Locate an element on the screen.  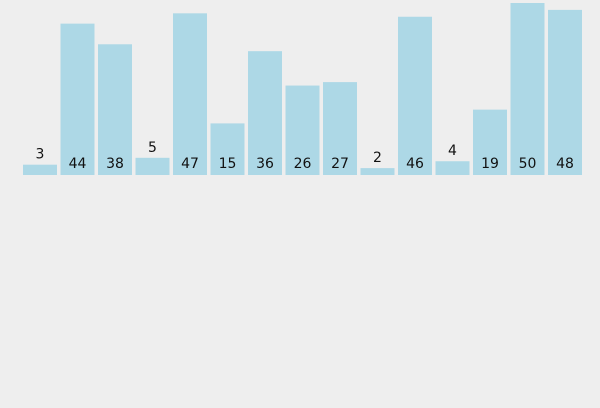
value-label: 26 is located at coordinates (303, 164).